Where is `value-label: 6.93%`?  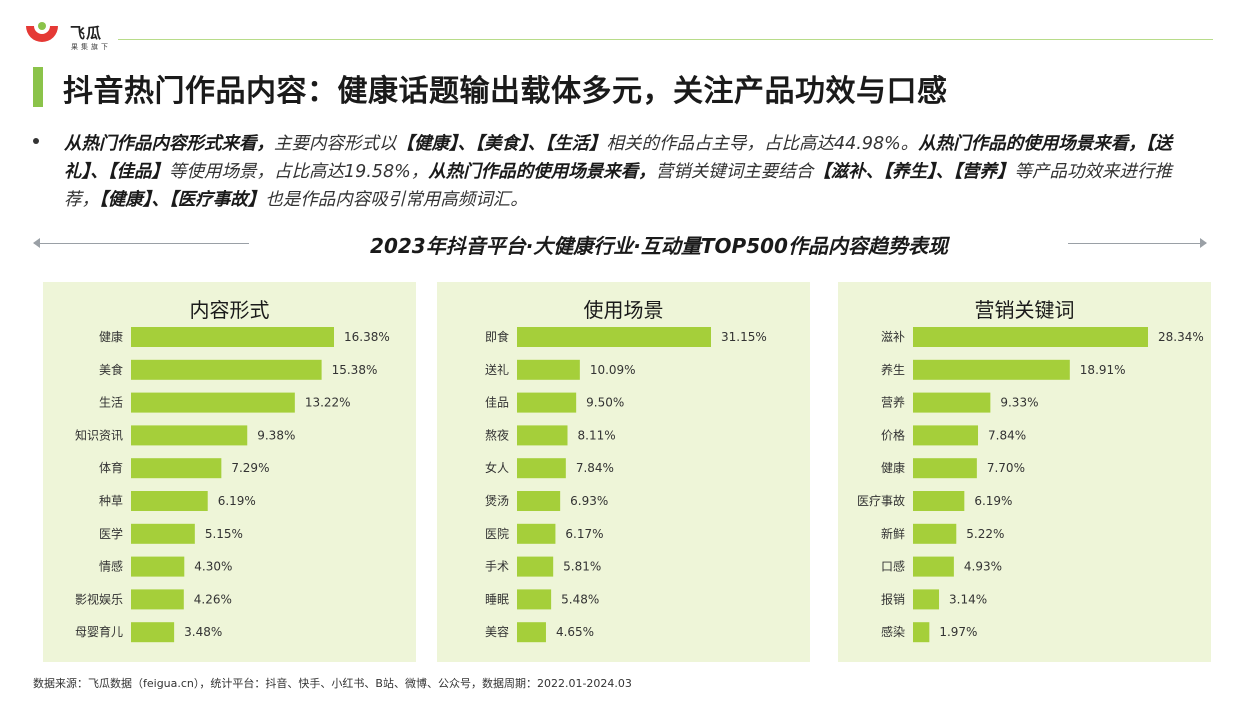 value-label: 6.93% is located at coordinates (589, 501).